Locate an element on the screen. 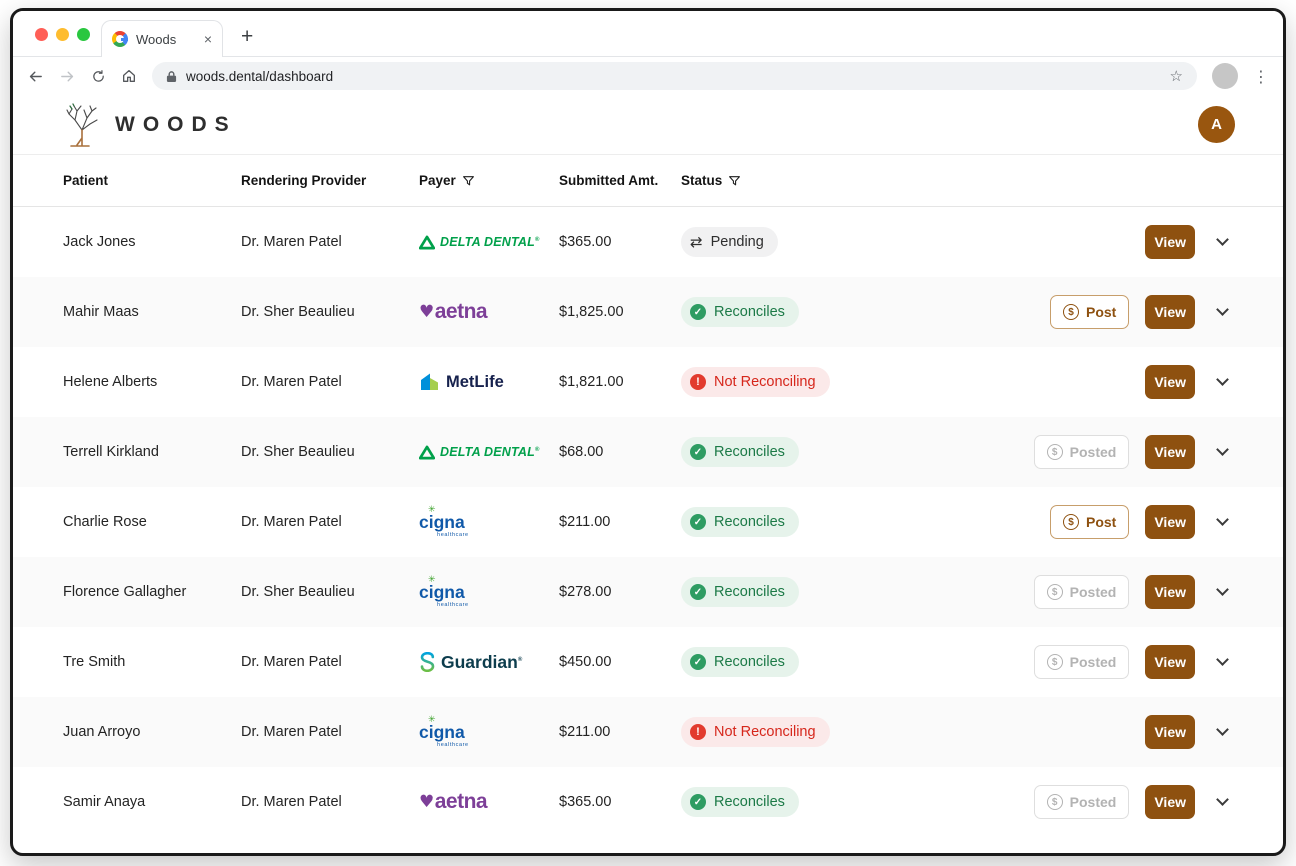  tab-close-icon: × is located at coordinates (207, 39).